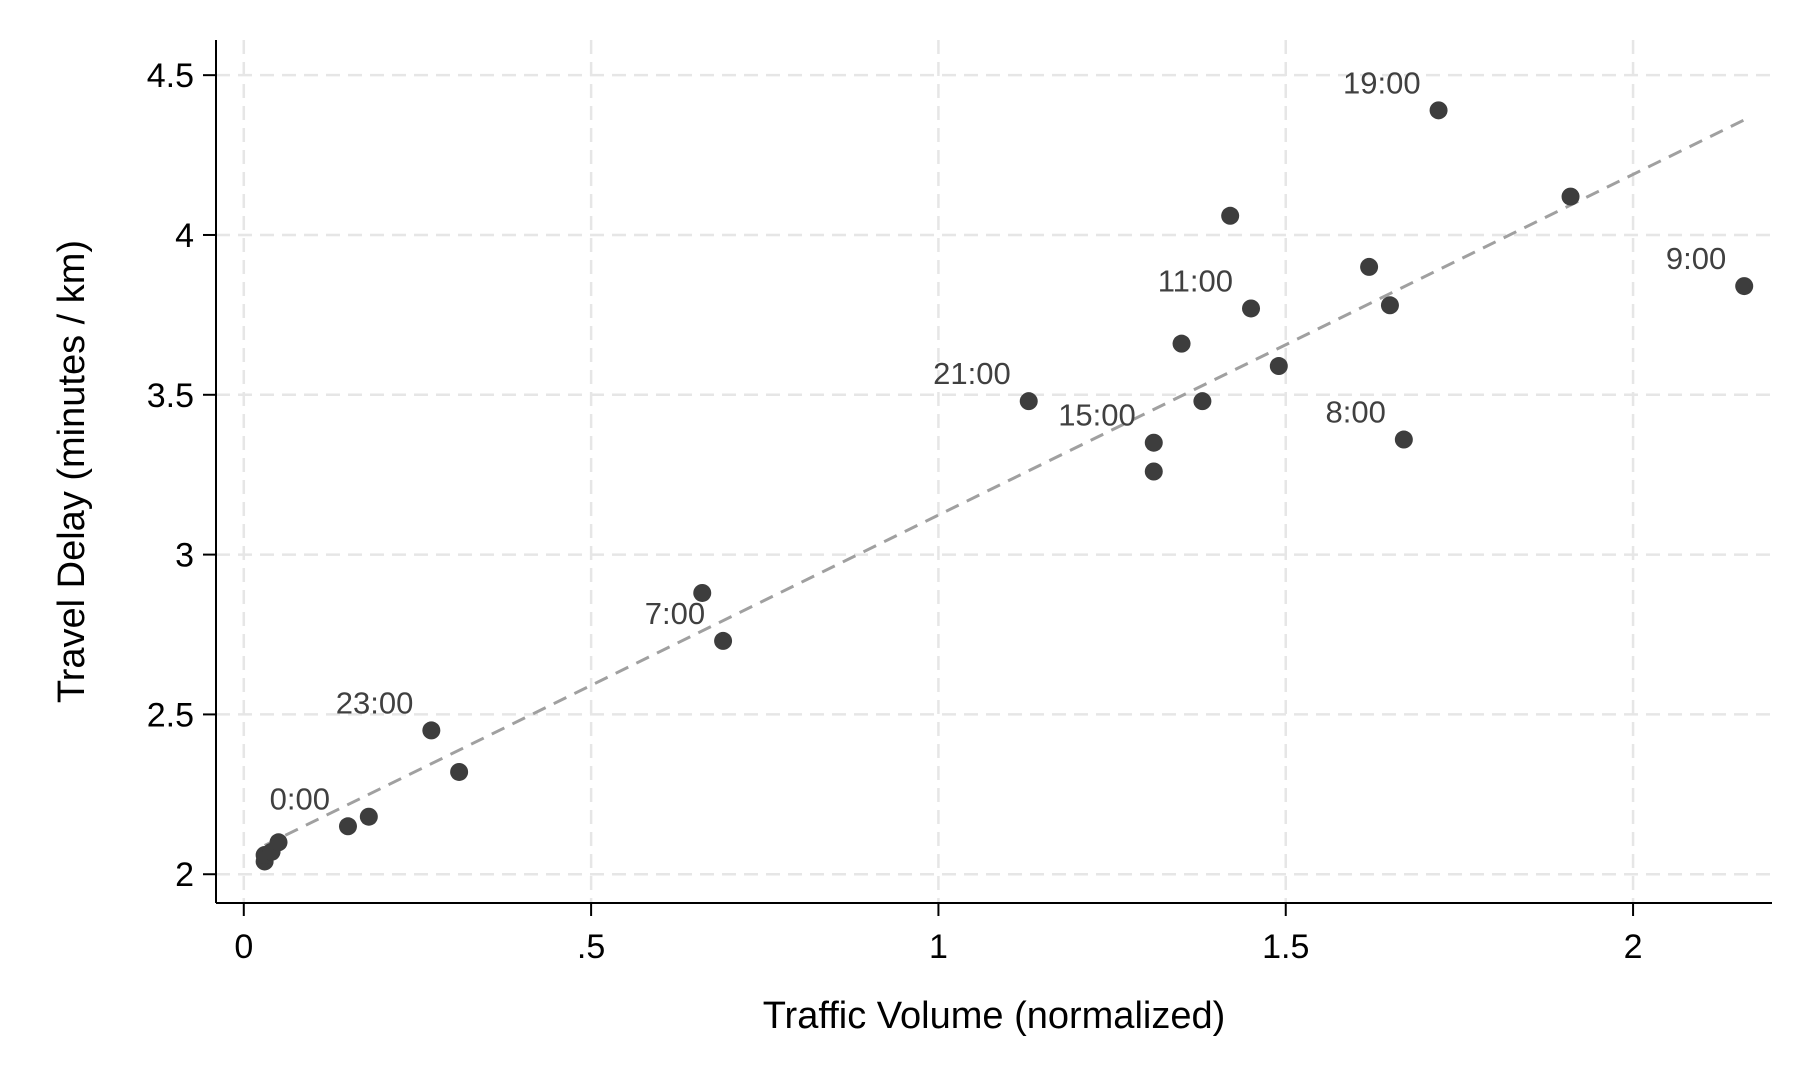  What do you see at coordinates (170, 396) in the screenshot?
I see `y-tick-label: 3.5` at bounding box center [170, 396].